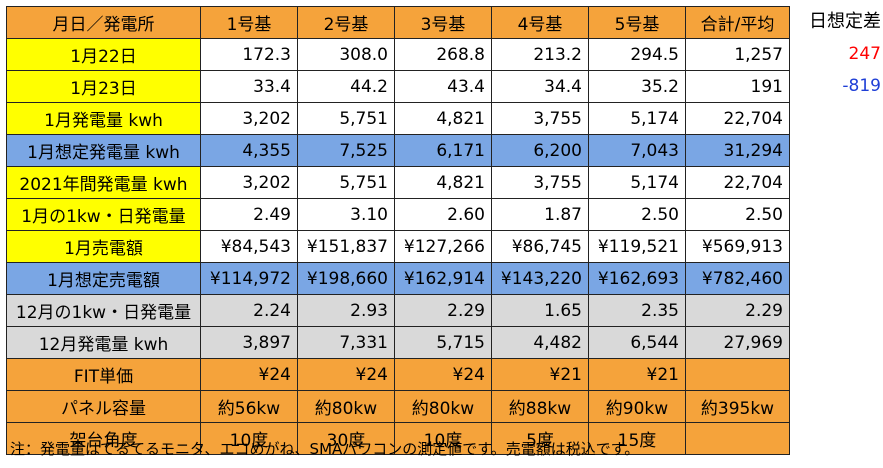  I want to click on row-label: 12月の1kw・日発電量, so click(103, 310).